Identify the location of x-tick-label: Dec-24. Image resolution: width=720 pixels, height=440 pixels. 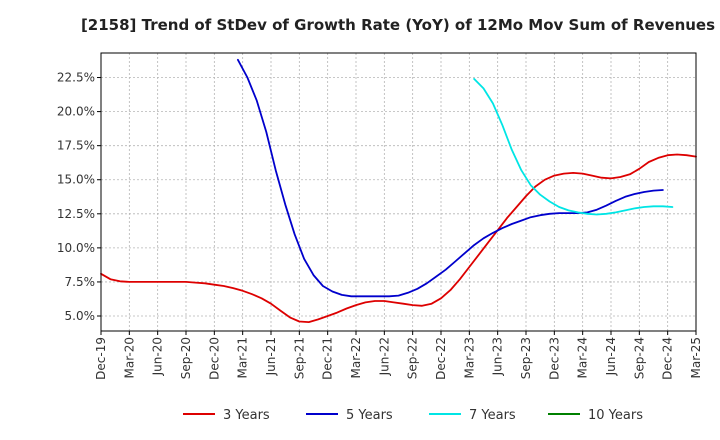
(668, 358).